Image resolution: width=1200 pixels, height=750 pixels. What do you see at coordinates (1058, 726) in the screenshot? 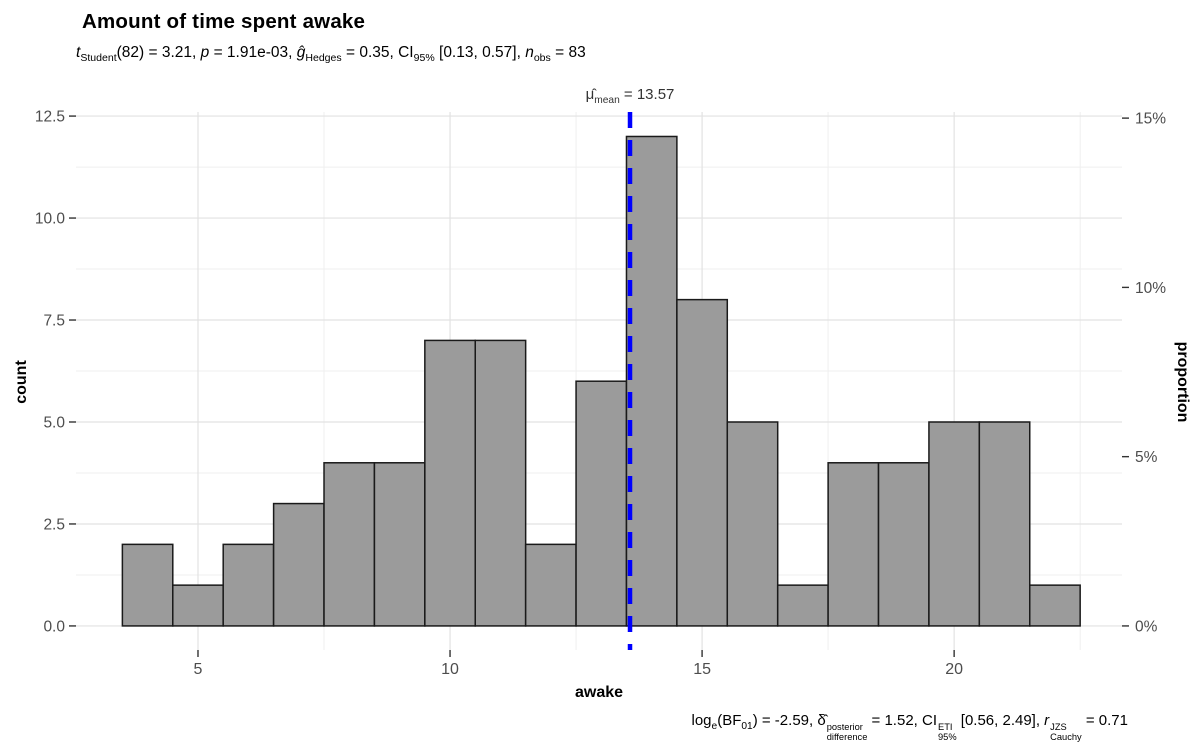
I see `script-text: JZS` at bounding box center [1058, 726].